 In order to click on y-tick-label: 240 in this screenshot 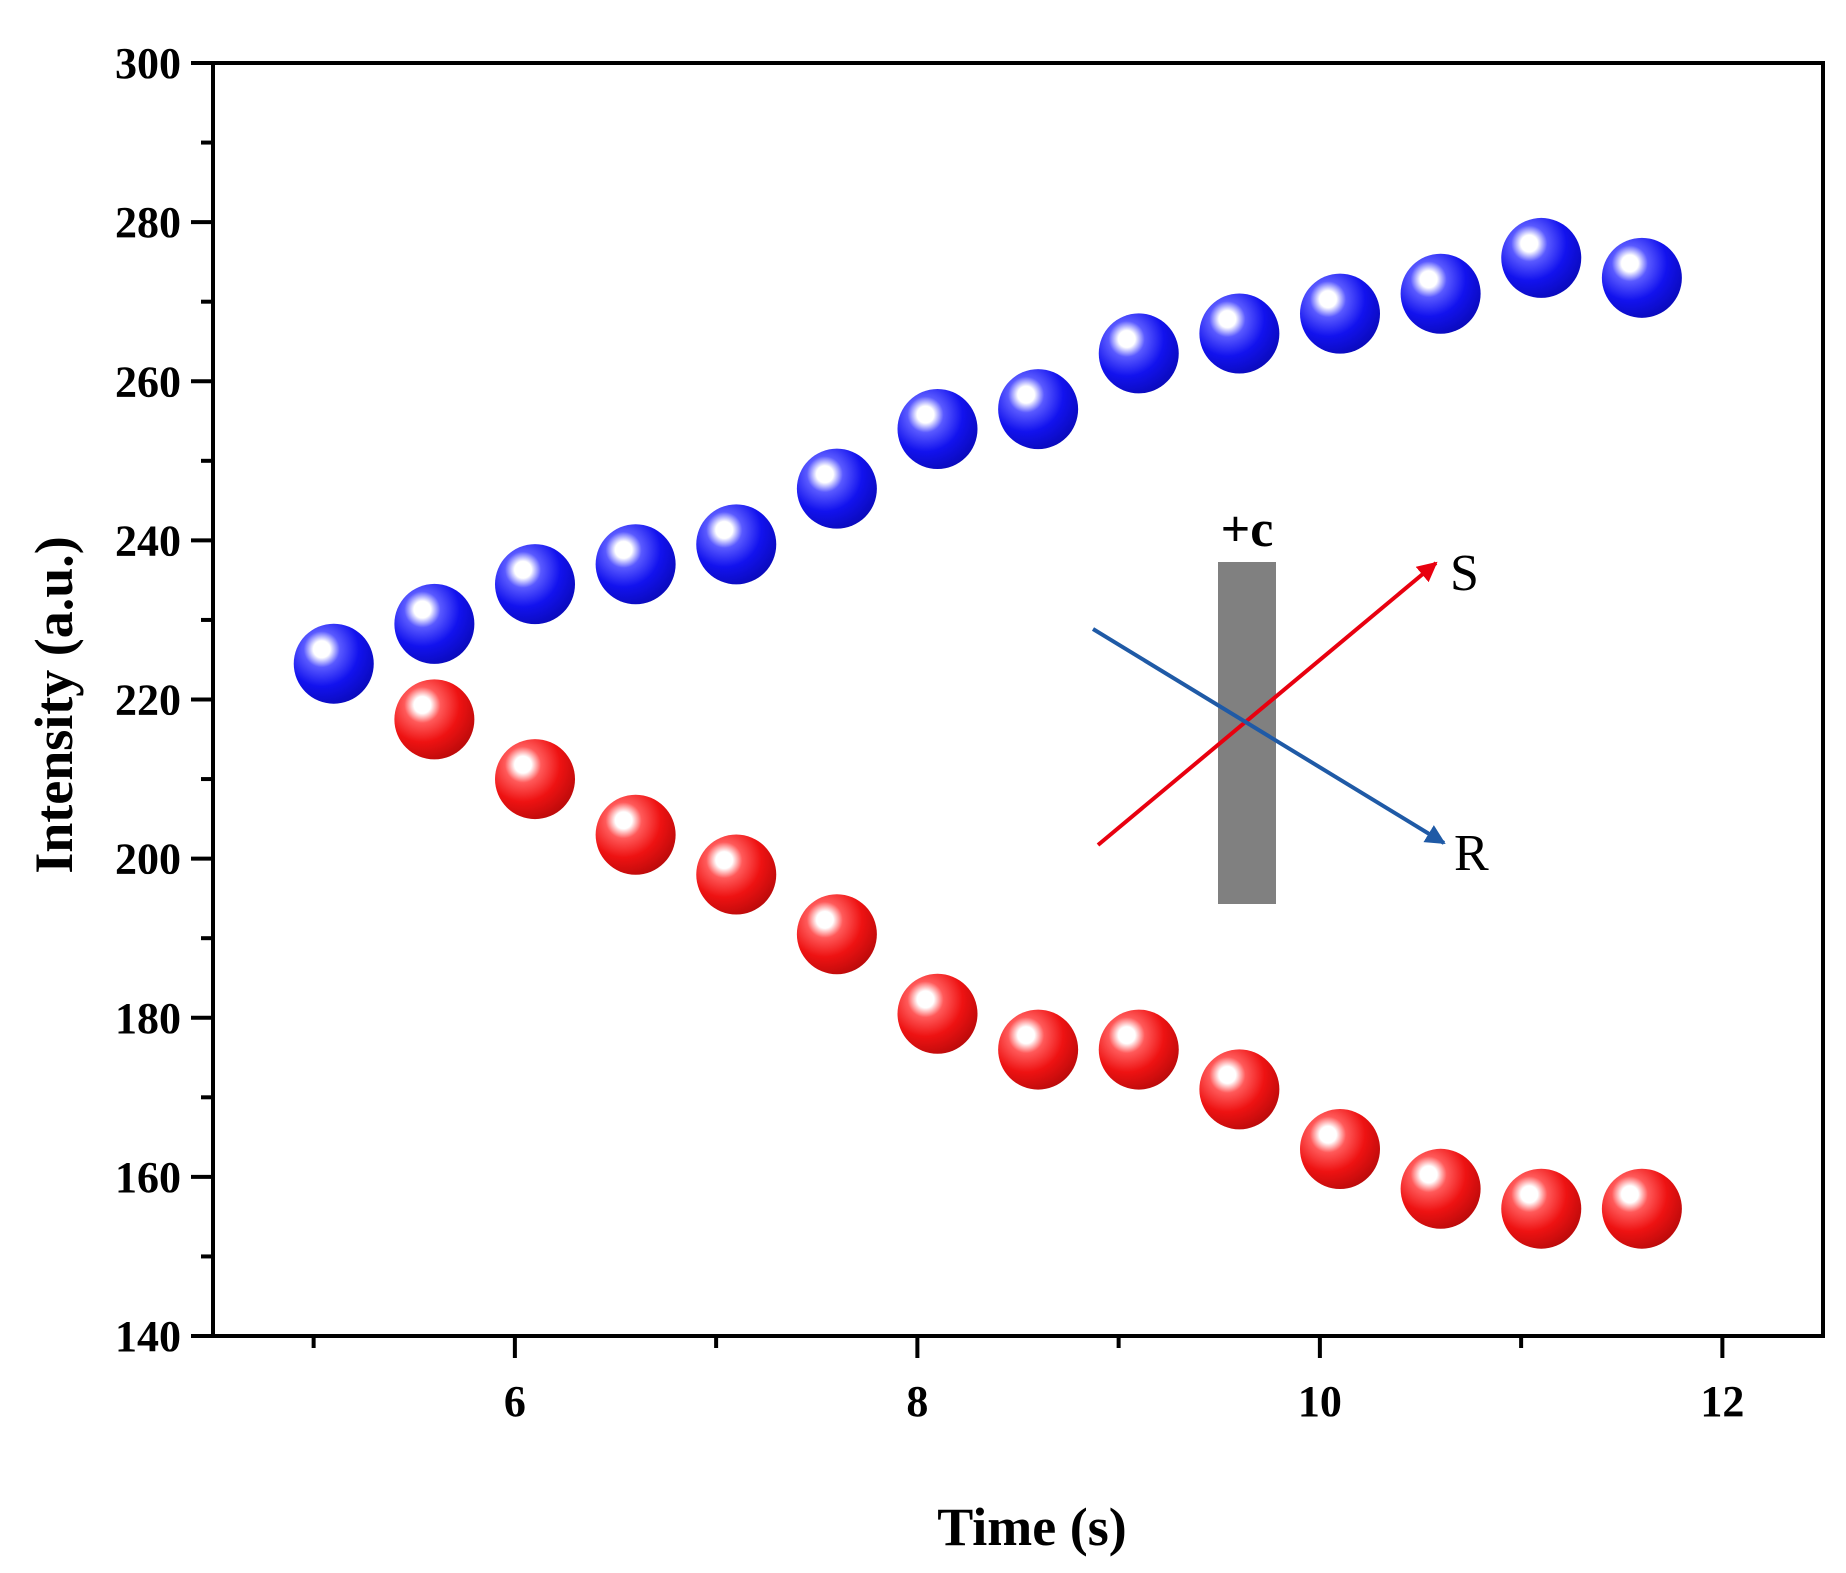, I will do `click(148, 540)`.